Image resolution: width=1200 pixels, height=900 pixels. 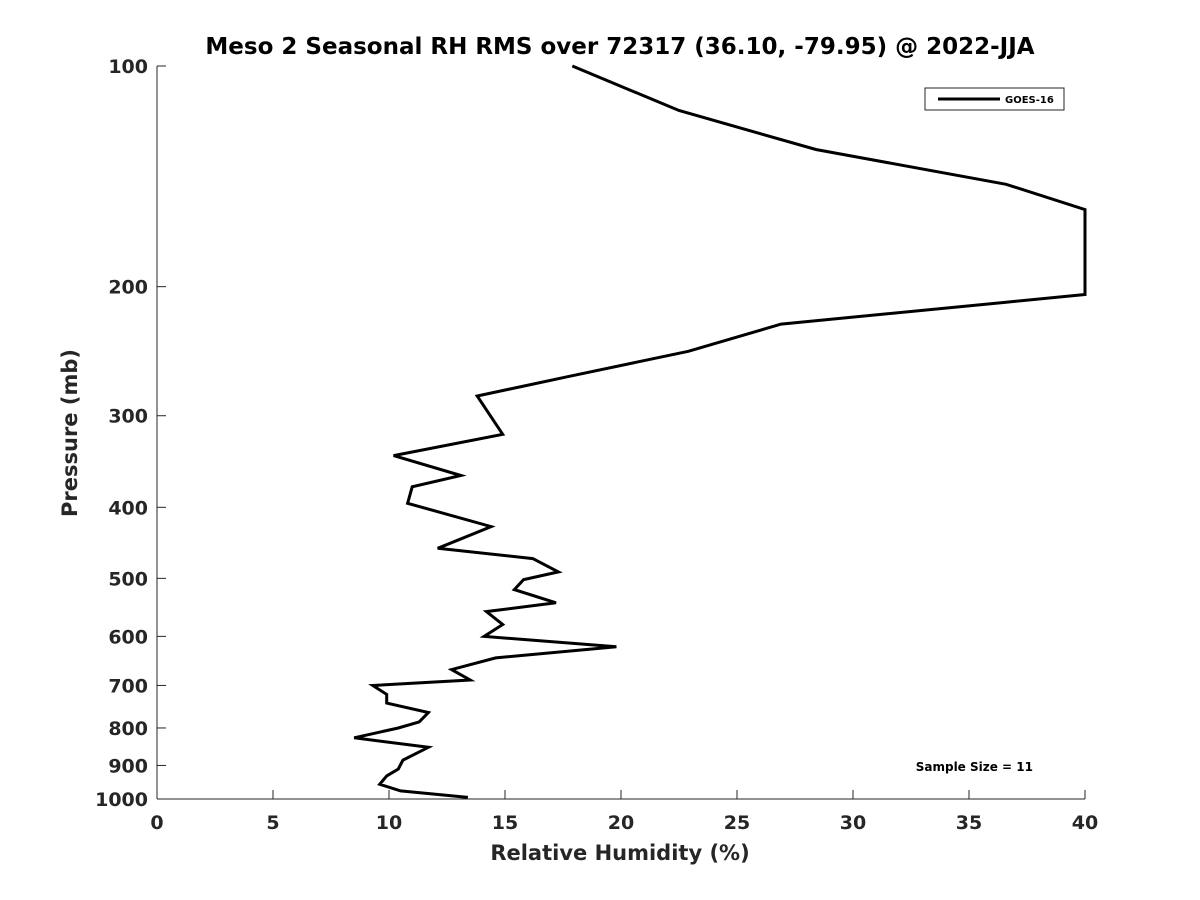 What do you see at coordinates (389, 823) in the screenshot?
I see `x-tick-label: 10` at bounding box center [389, 823].